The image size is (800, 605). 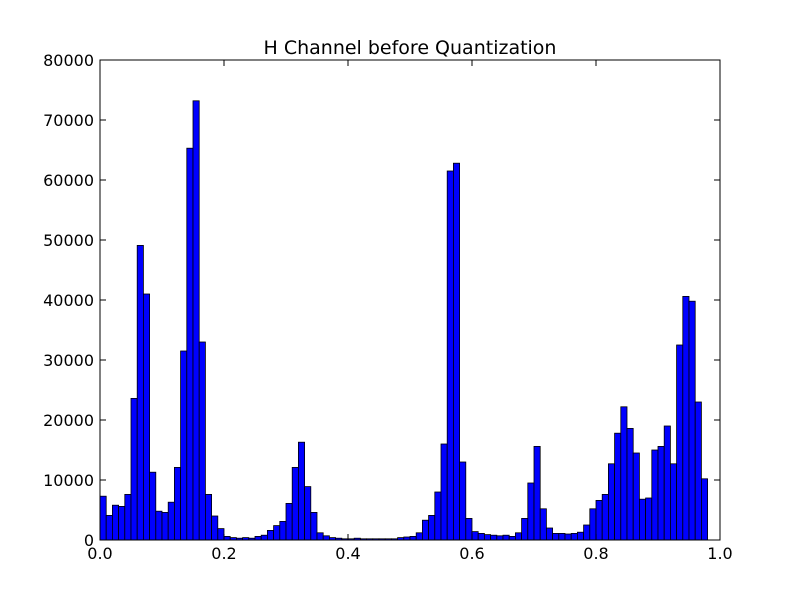 What do you see at coordinates (68, 360) in the screenshot?
I see `y-tick-label: 30000` at bounding box center [68, 360].